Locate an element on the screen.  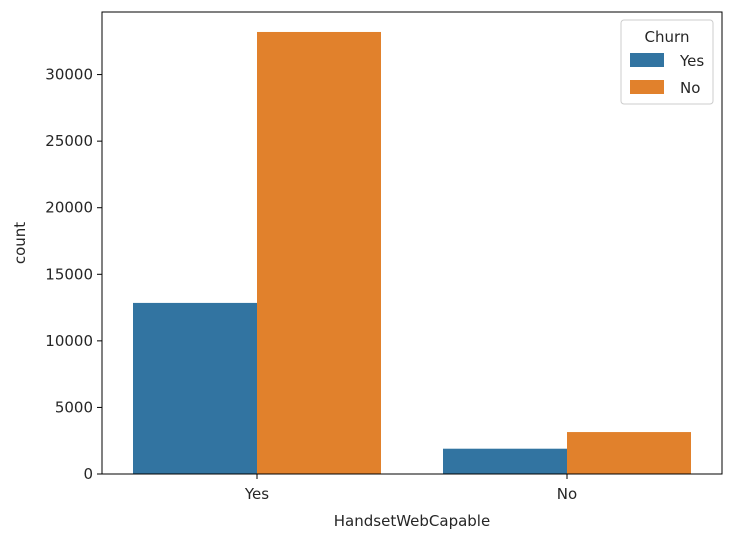
x-axis-label: HandsetWebCapable is located at coordinates (412, 521).